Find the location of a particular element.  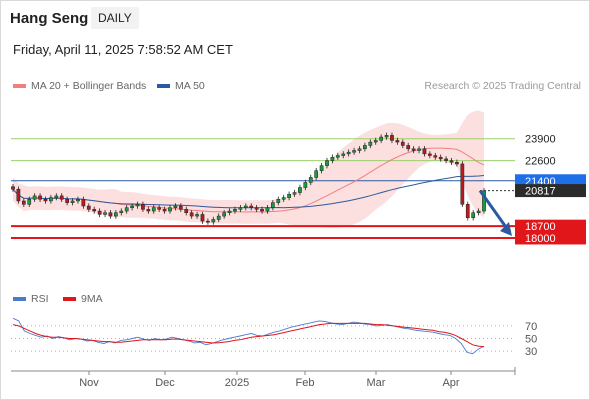

legend-ma20-bollinger: MA 20 + Bollinger Bands is located at coordinates (79, 86).